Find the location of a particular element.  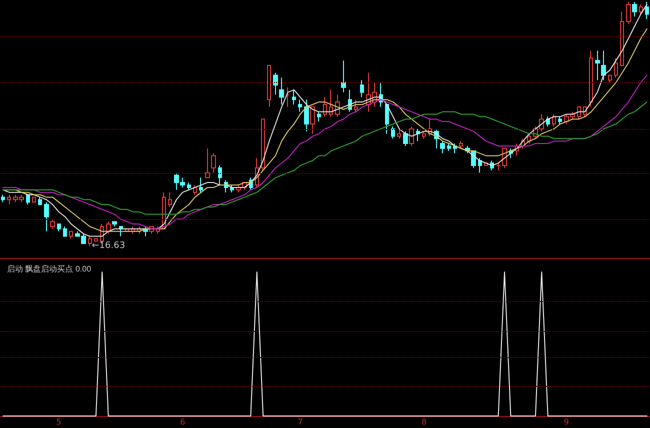

annotation: ←16.63 is located at coordinates (109, 246).